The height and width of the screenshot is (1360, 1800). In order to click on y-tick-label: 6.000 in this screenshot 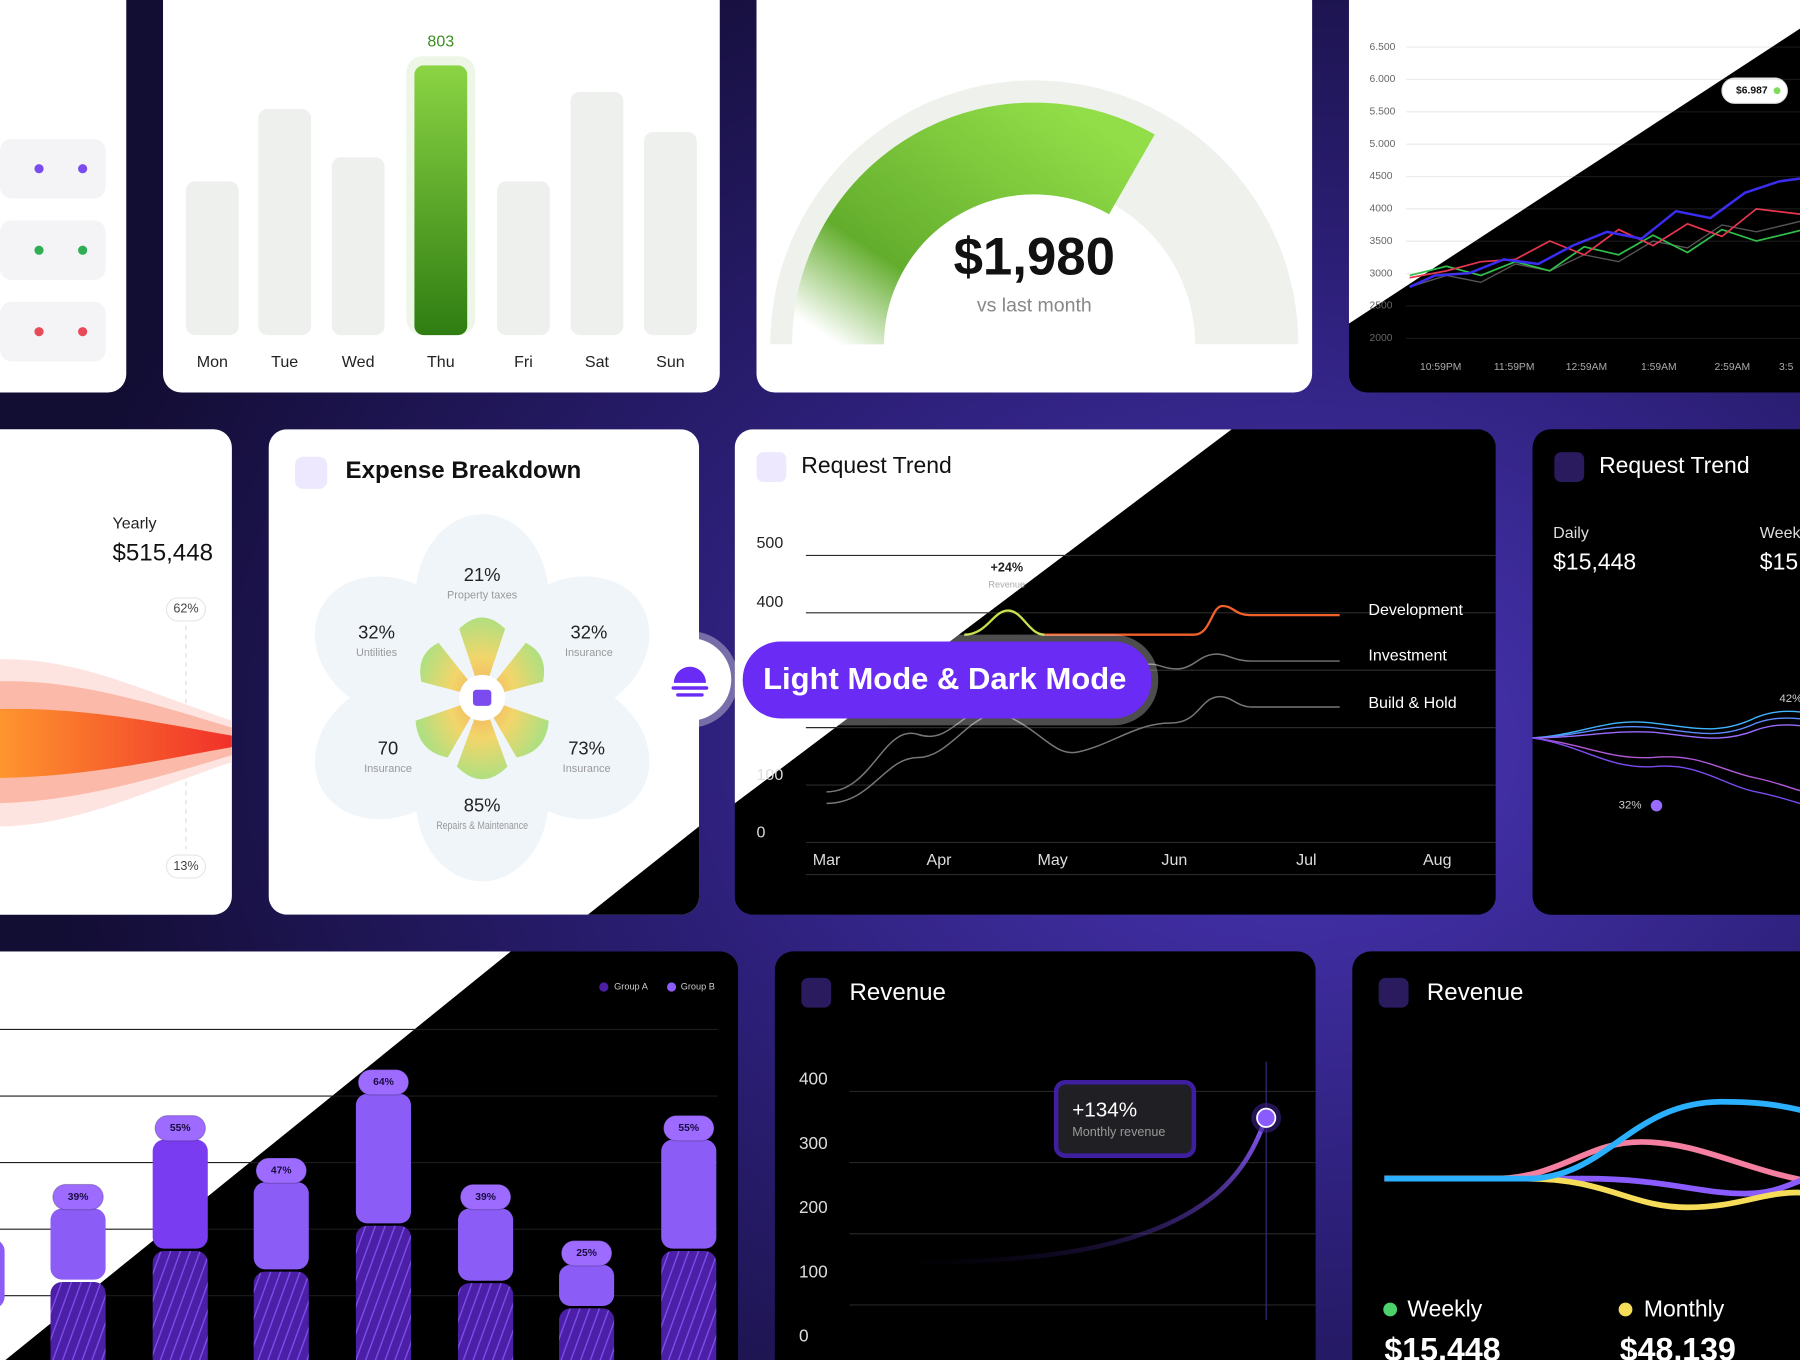, I will do `click(1383, 79)`.